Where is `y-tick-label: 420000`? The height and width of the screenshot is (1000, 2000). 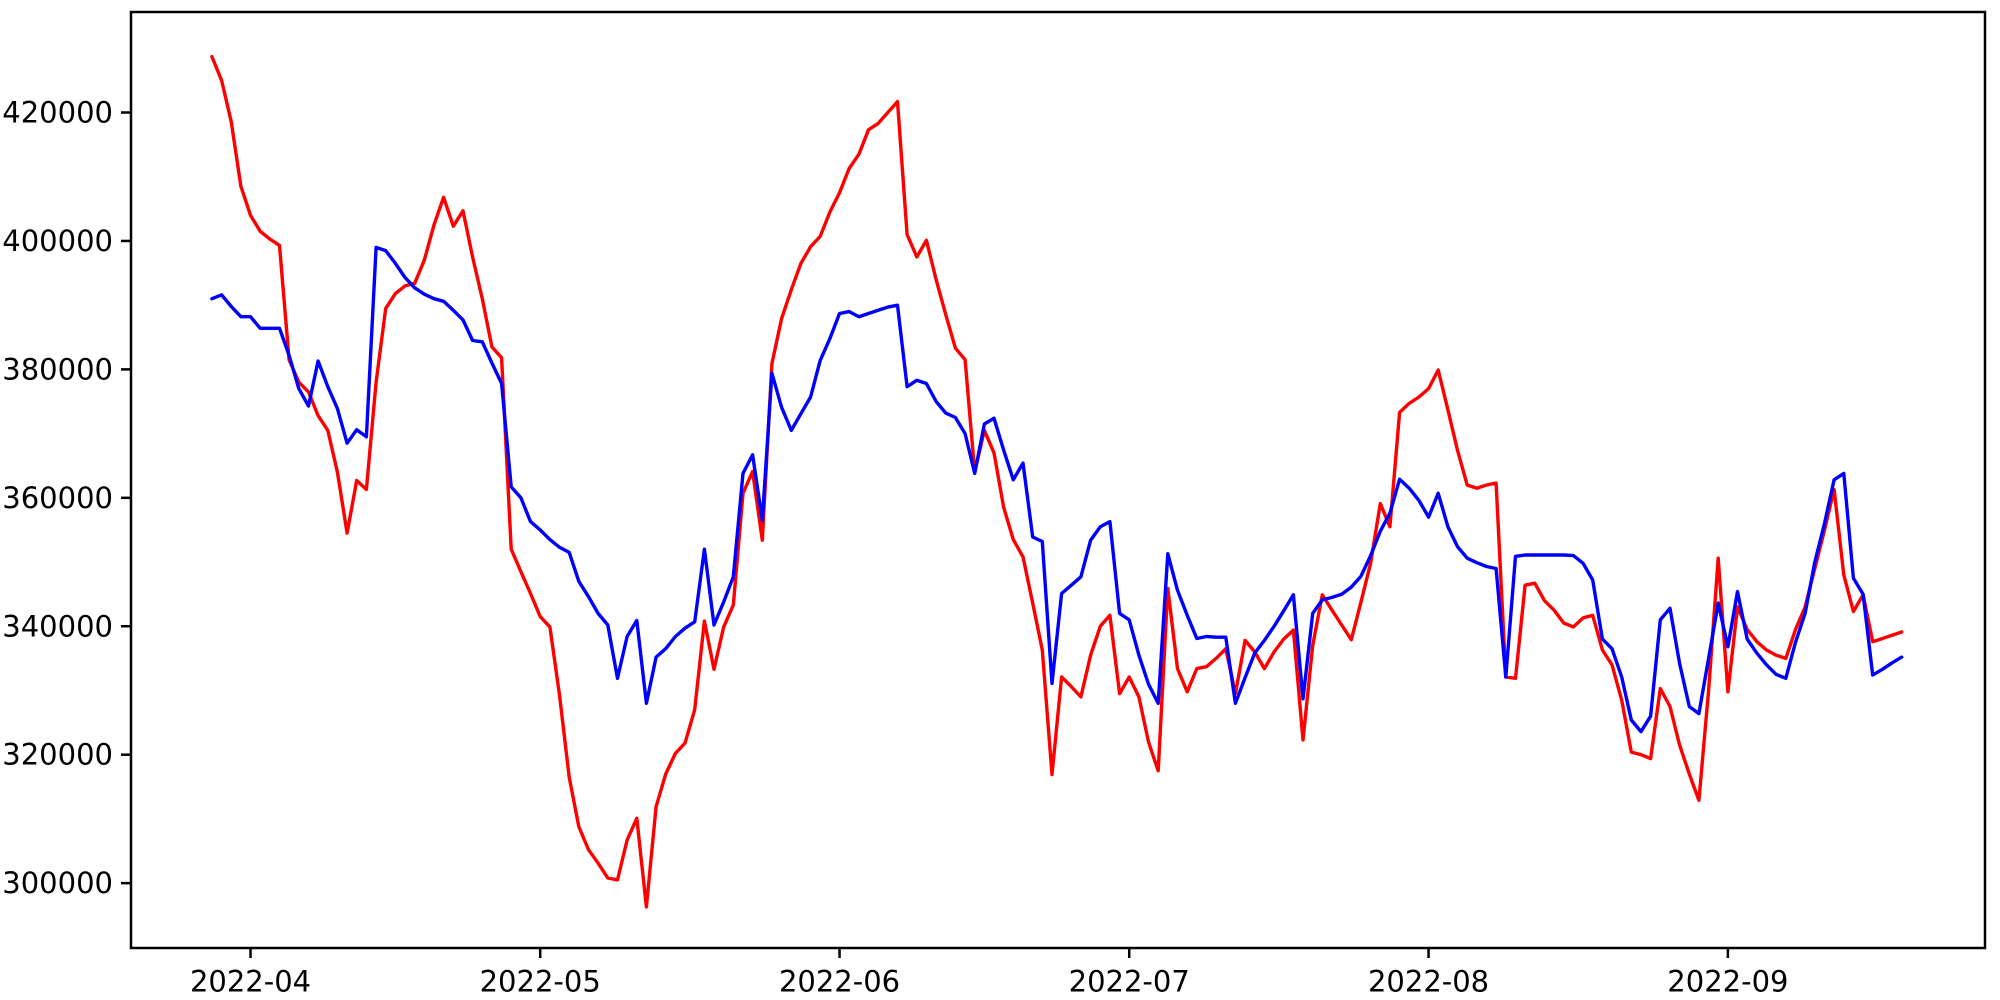 y-tick-label: 420000 is located at coordinates (57, 113).